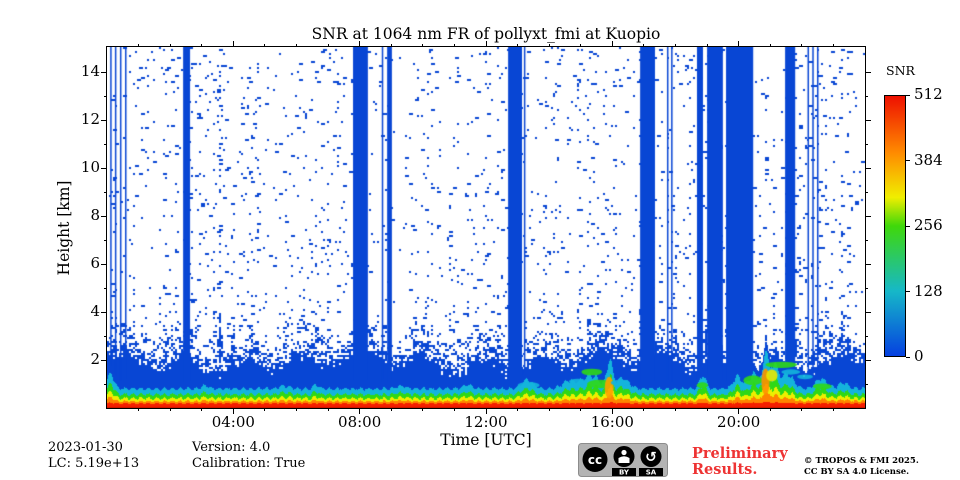 This screenshot has height=480, width=960. What do you see at coordinates (90, 119) in the screenshot?
I see `y-tick-label: 12` at bounding box center [90, 119].